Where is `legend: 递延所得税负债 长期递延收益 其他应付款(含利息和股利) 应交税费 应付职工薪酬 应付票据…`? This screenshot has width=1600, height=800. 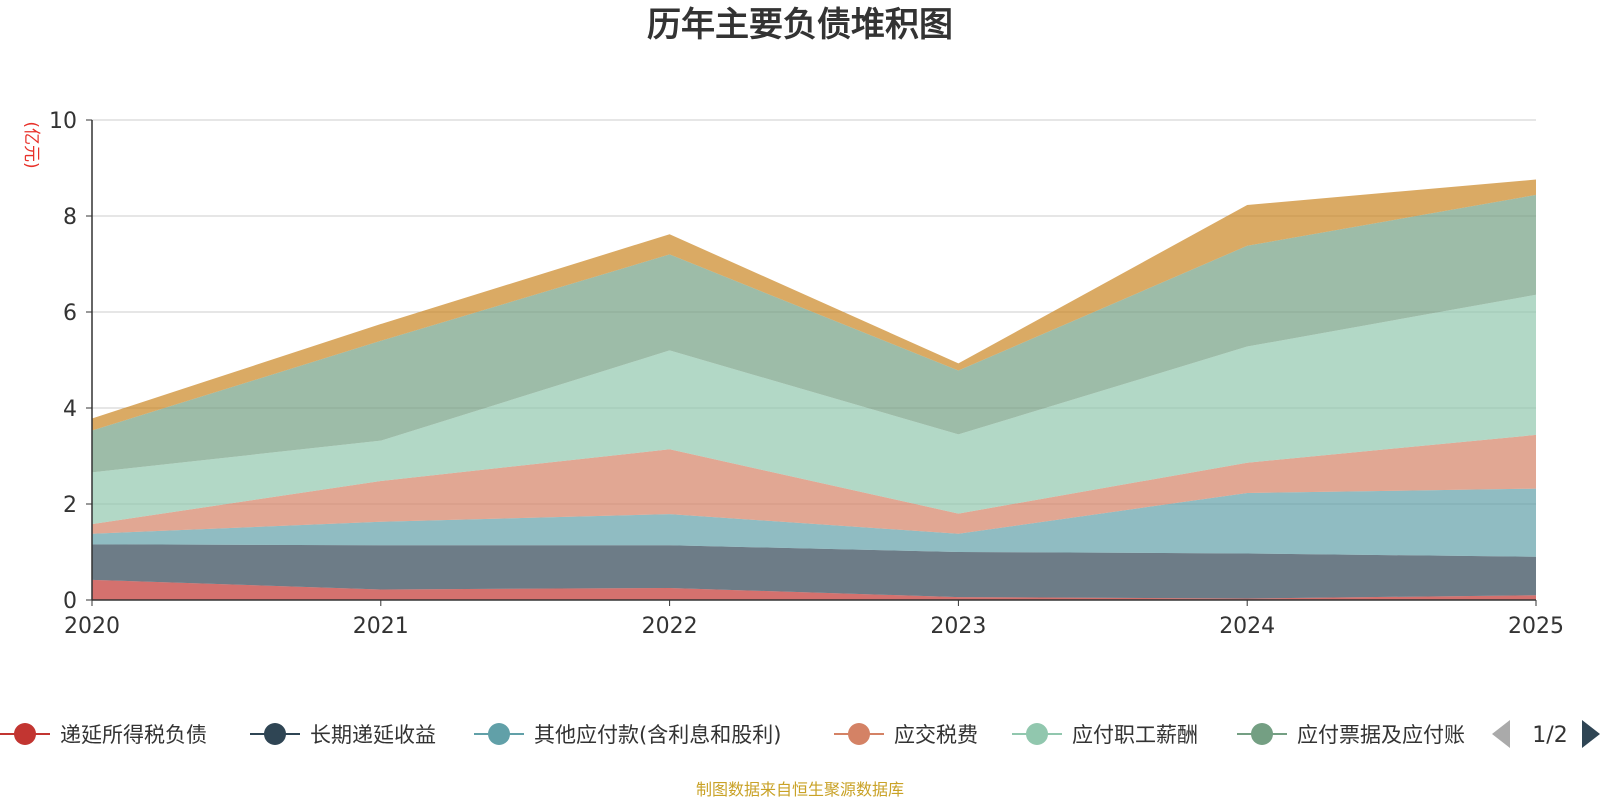
legend: 递延所得税负债 长期递延收益 其他应付款(含利息和股利) 应交税费 应付职工薪酬 应付票据… is located at coordinates (732, 735).